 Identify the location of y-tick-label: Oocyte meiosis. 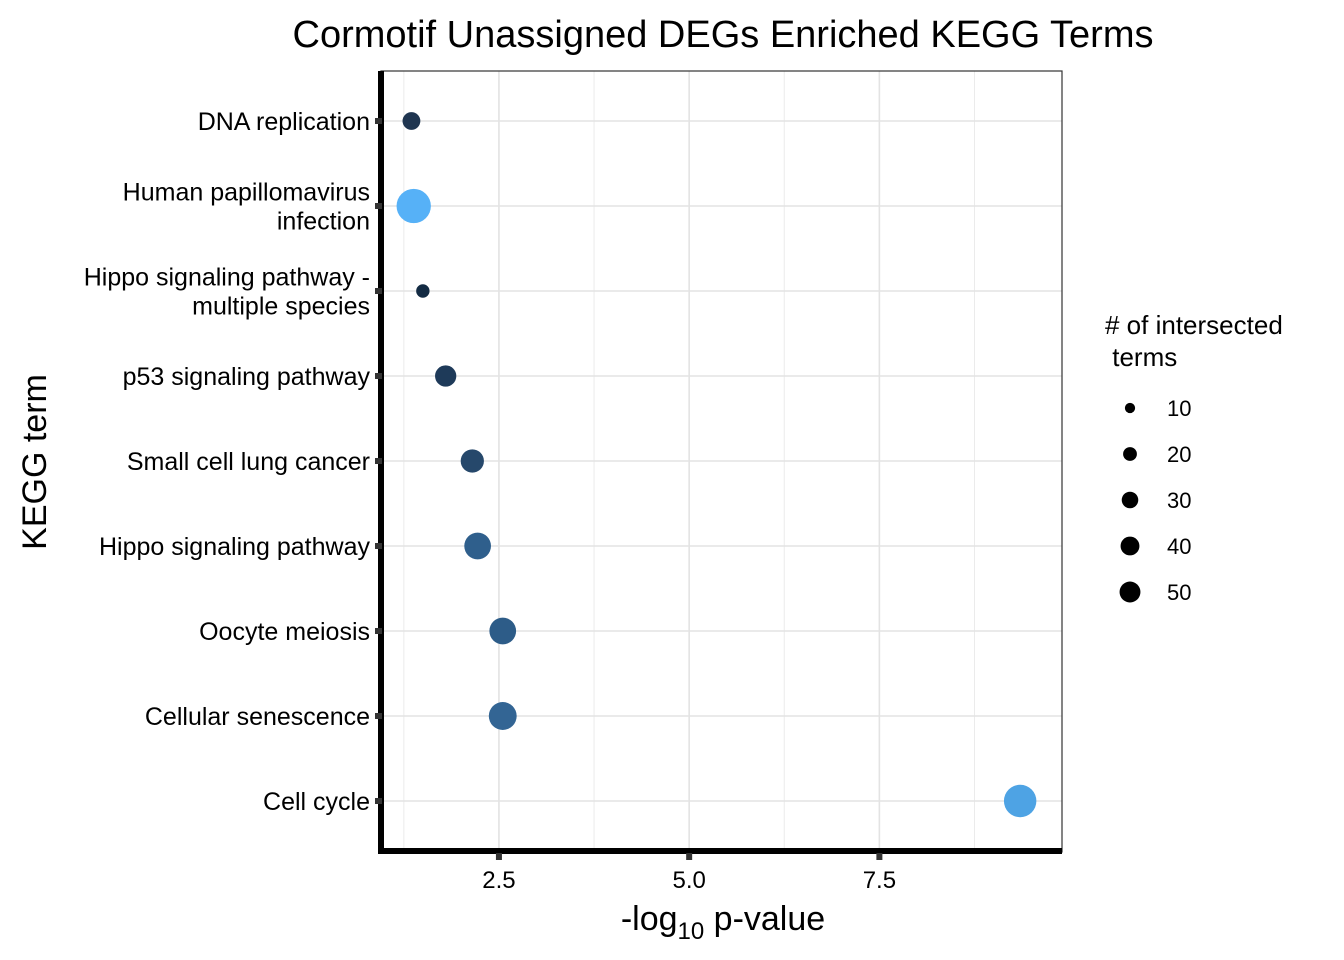
(284, 632).